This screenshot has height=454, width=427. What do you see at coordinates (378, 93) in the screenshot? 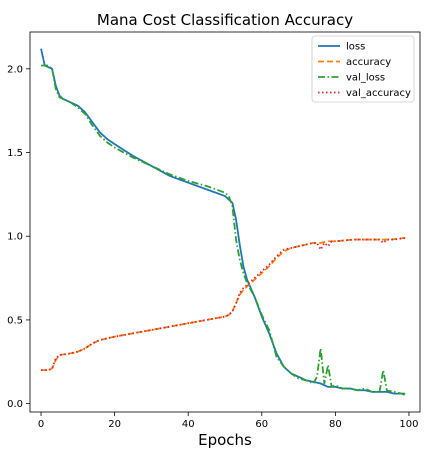
I see `legend-label-val-accuracy: val_accuracy` at bounding box center [378, 93].